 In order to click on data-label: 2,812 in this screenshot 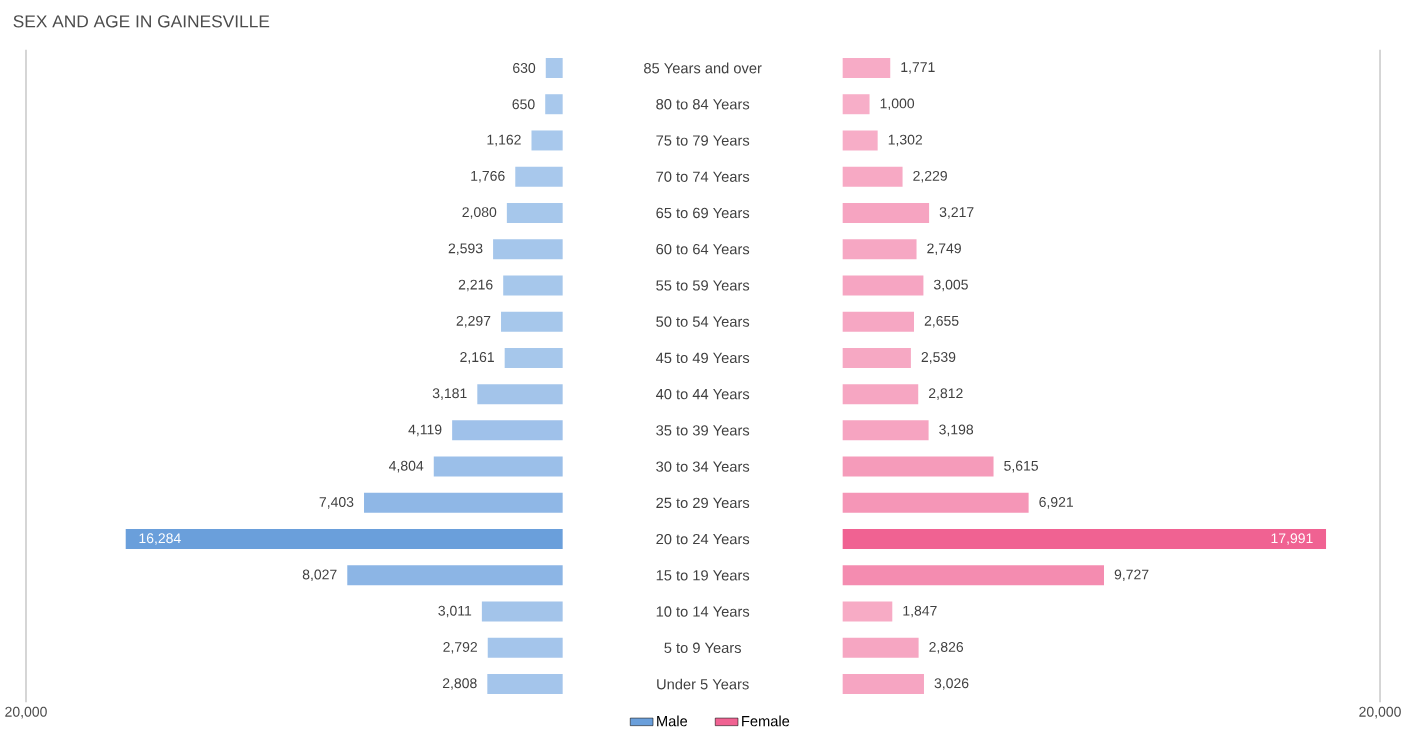, I will do `click(945, 394)`.